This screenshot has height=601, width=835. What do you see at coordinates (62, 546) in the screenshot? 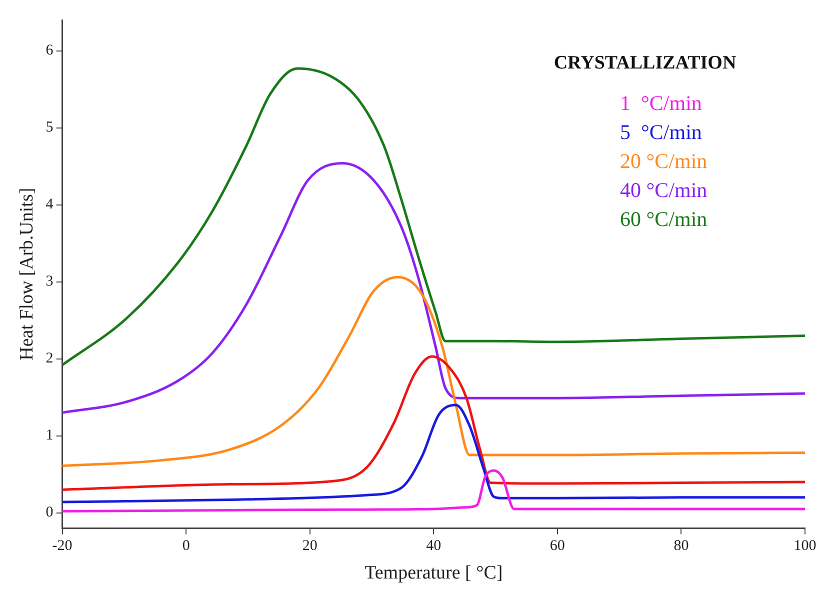
I see `x-tick-label: -20` at bounding box center [62, 546].